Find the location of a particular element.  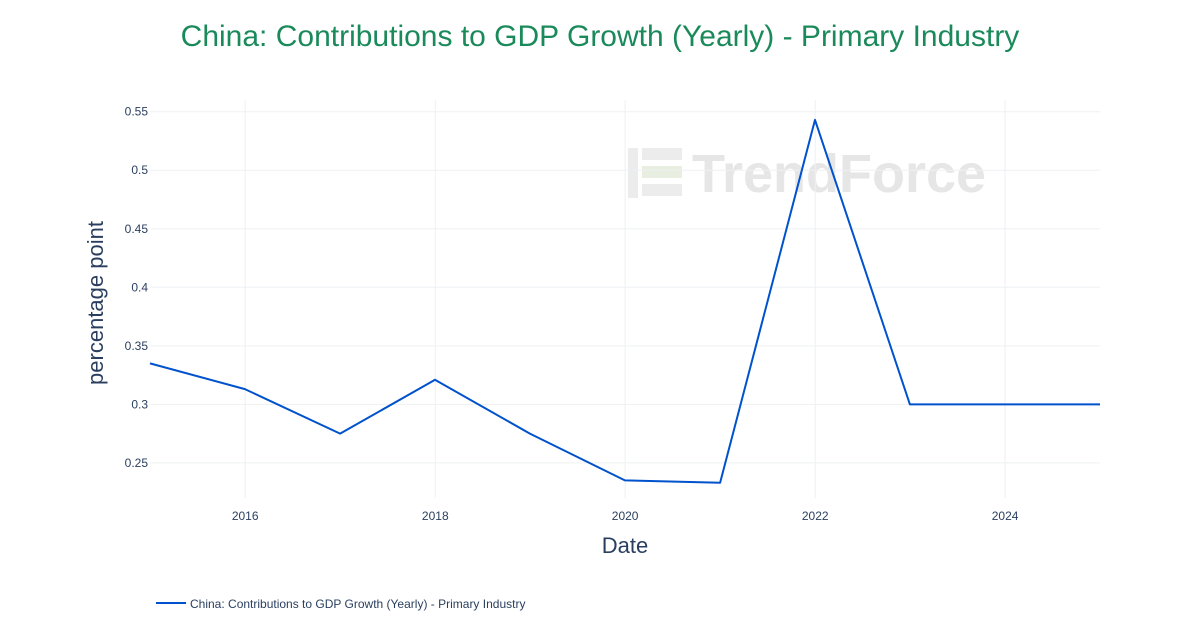

y-tick-label: 0.35 is located at coordinates (137, 346).